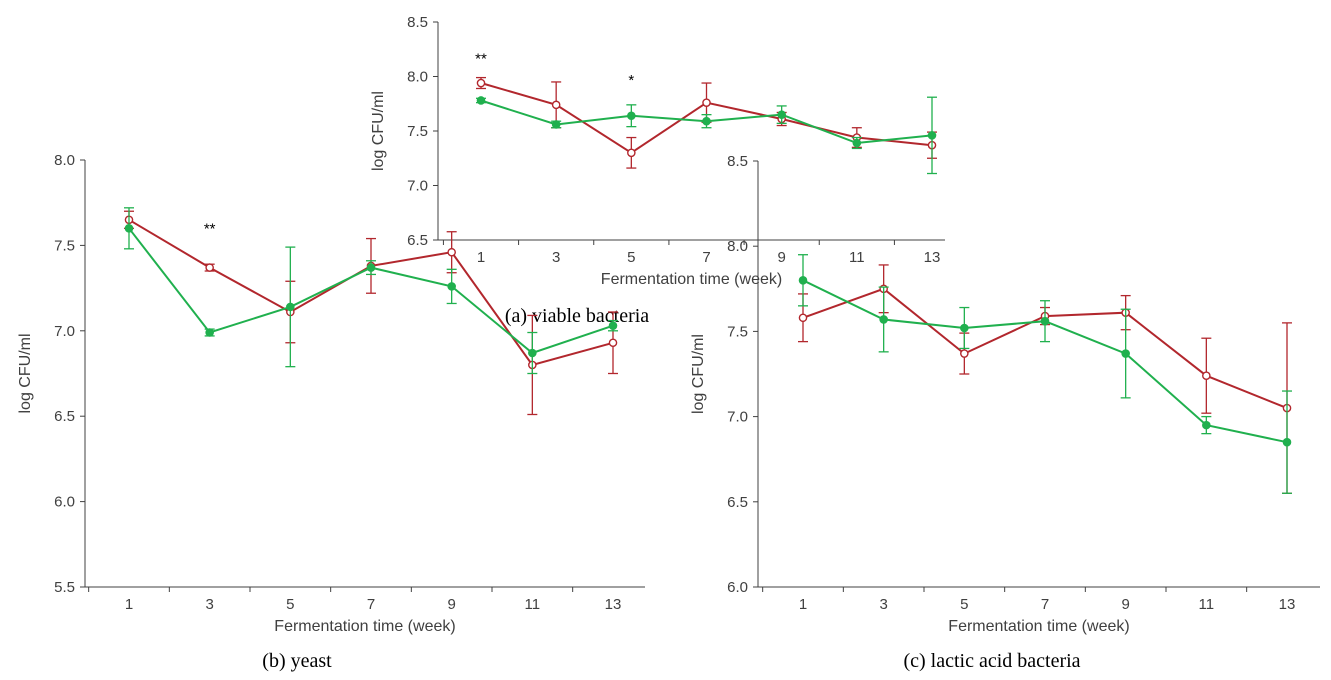 Image resolution: width=1331 pixels, height=680 pixels. What do you see at coordinates (1045, 379) in the screenshot?
I see `series-red` at bounding box center [1045, 379].